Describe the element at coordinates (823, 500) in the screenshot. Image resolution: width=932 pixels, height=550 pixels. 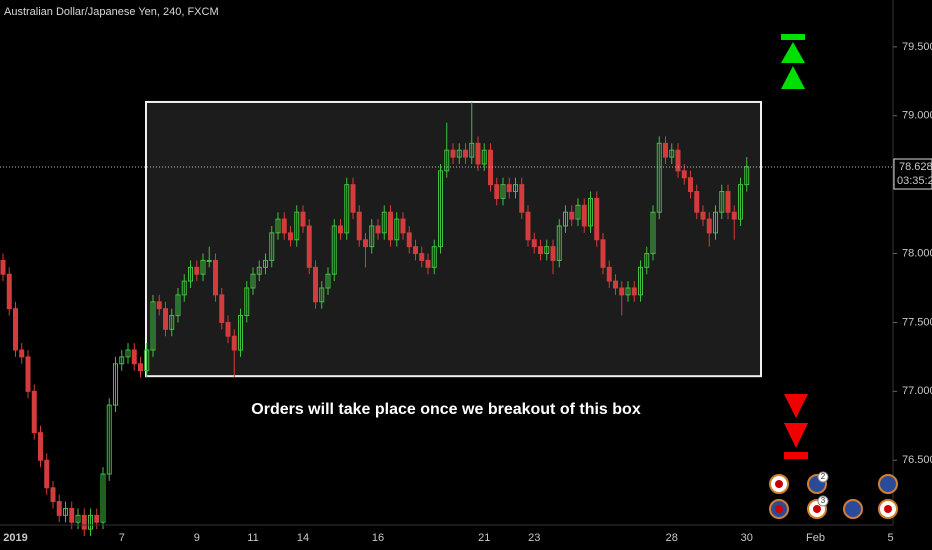
I see `event-badge: 3` at that location.